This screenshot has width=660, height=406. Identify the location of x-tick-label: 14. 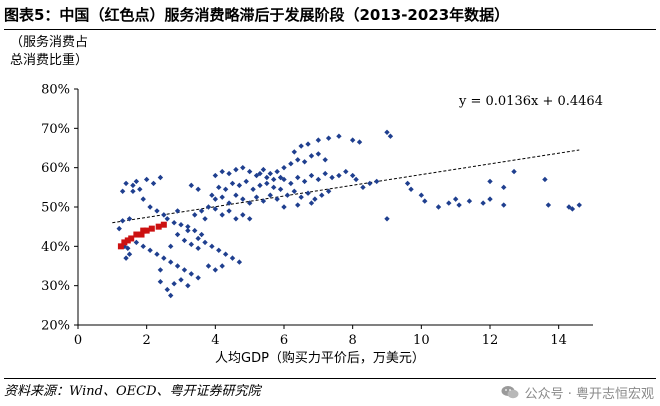
(558, 340).